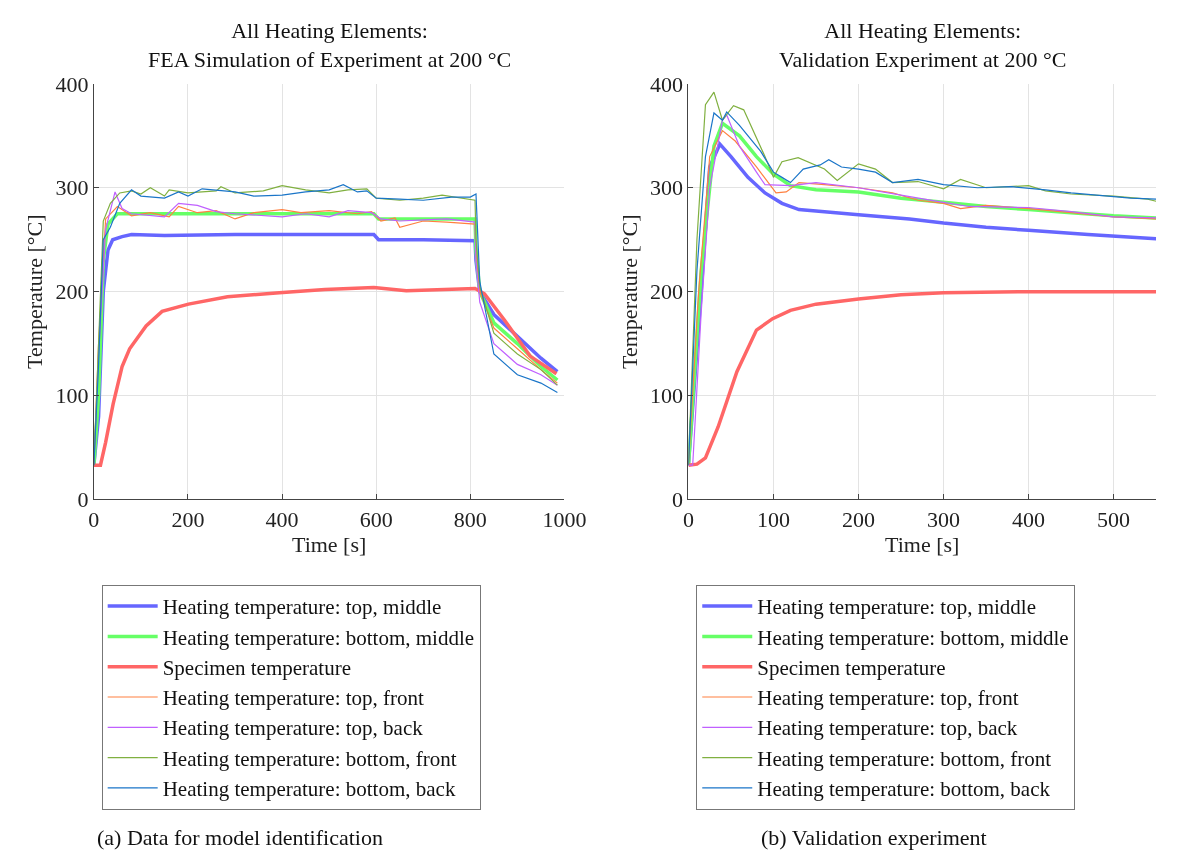 This screenshot has height=864, width=1182. I want to click on x-tick-label: 1000, so click(564, 519).